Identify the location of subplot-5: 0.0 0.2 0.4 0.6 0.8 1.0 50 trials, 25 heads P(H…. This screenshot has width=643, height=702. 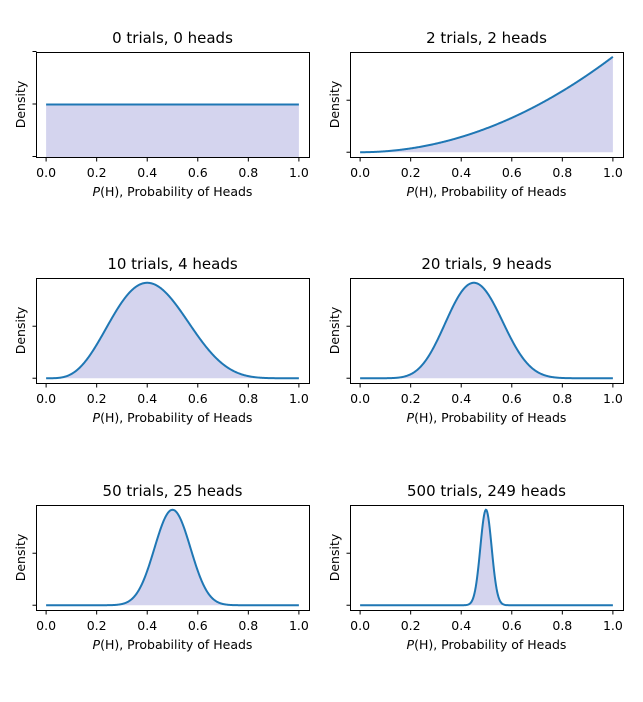
(161, 567).